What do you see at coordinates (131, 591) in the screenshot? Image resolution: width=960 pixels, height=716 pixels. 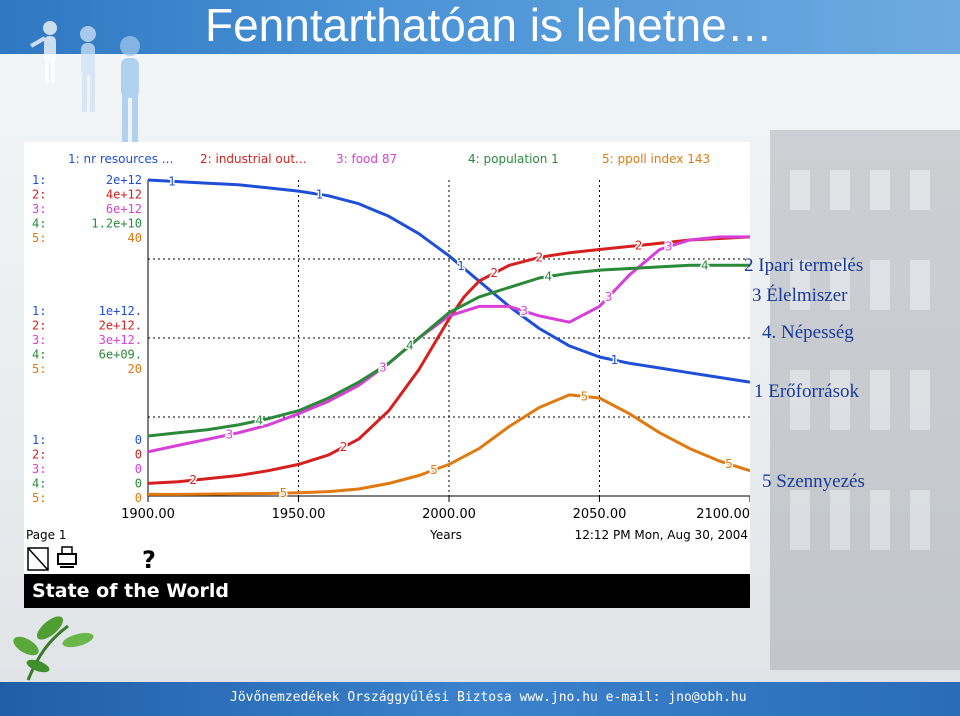 I see `chart-title: State of the World` at bounding box center [131, 591].